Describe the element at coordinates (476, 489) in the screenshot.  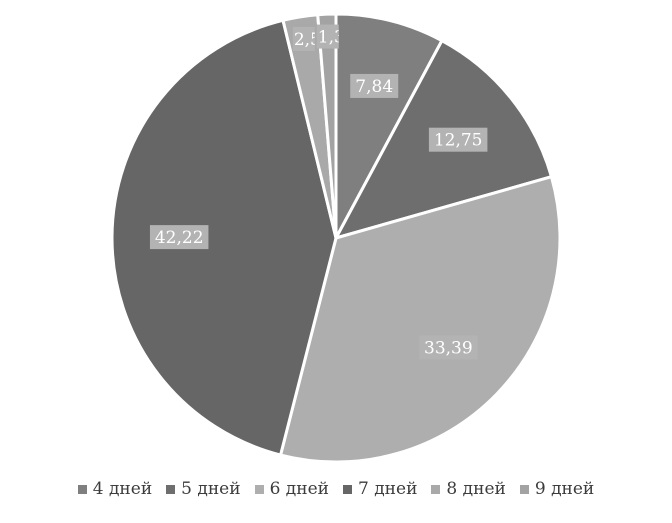
I see `legend-label: 8 дней` at that location.